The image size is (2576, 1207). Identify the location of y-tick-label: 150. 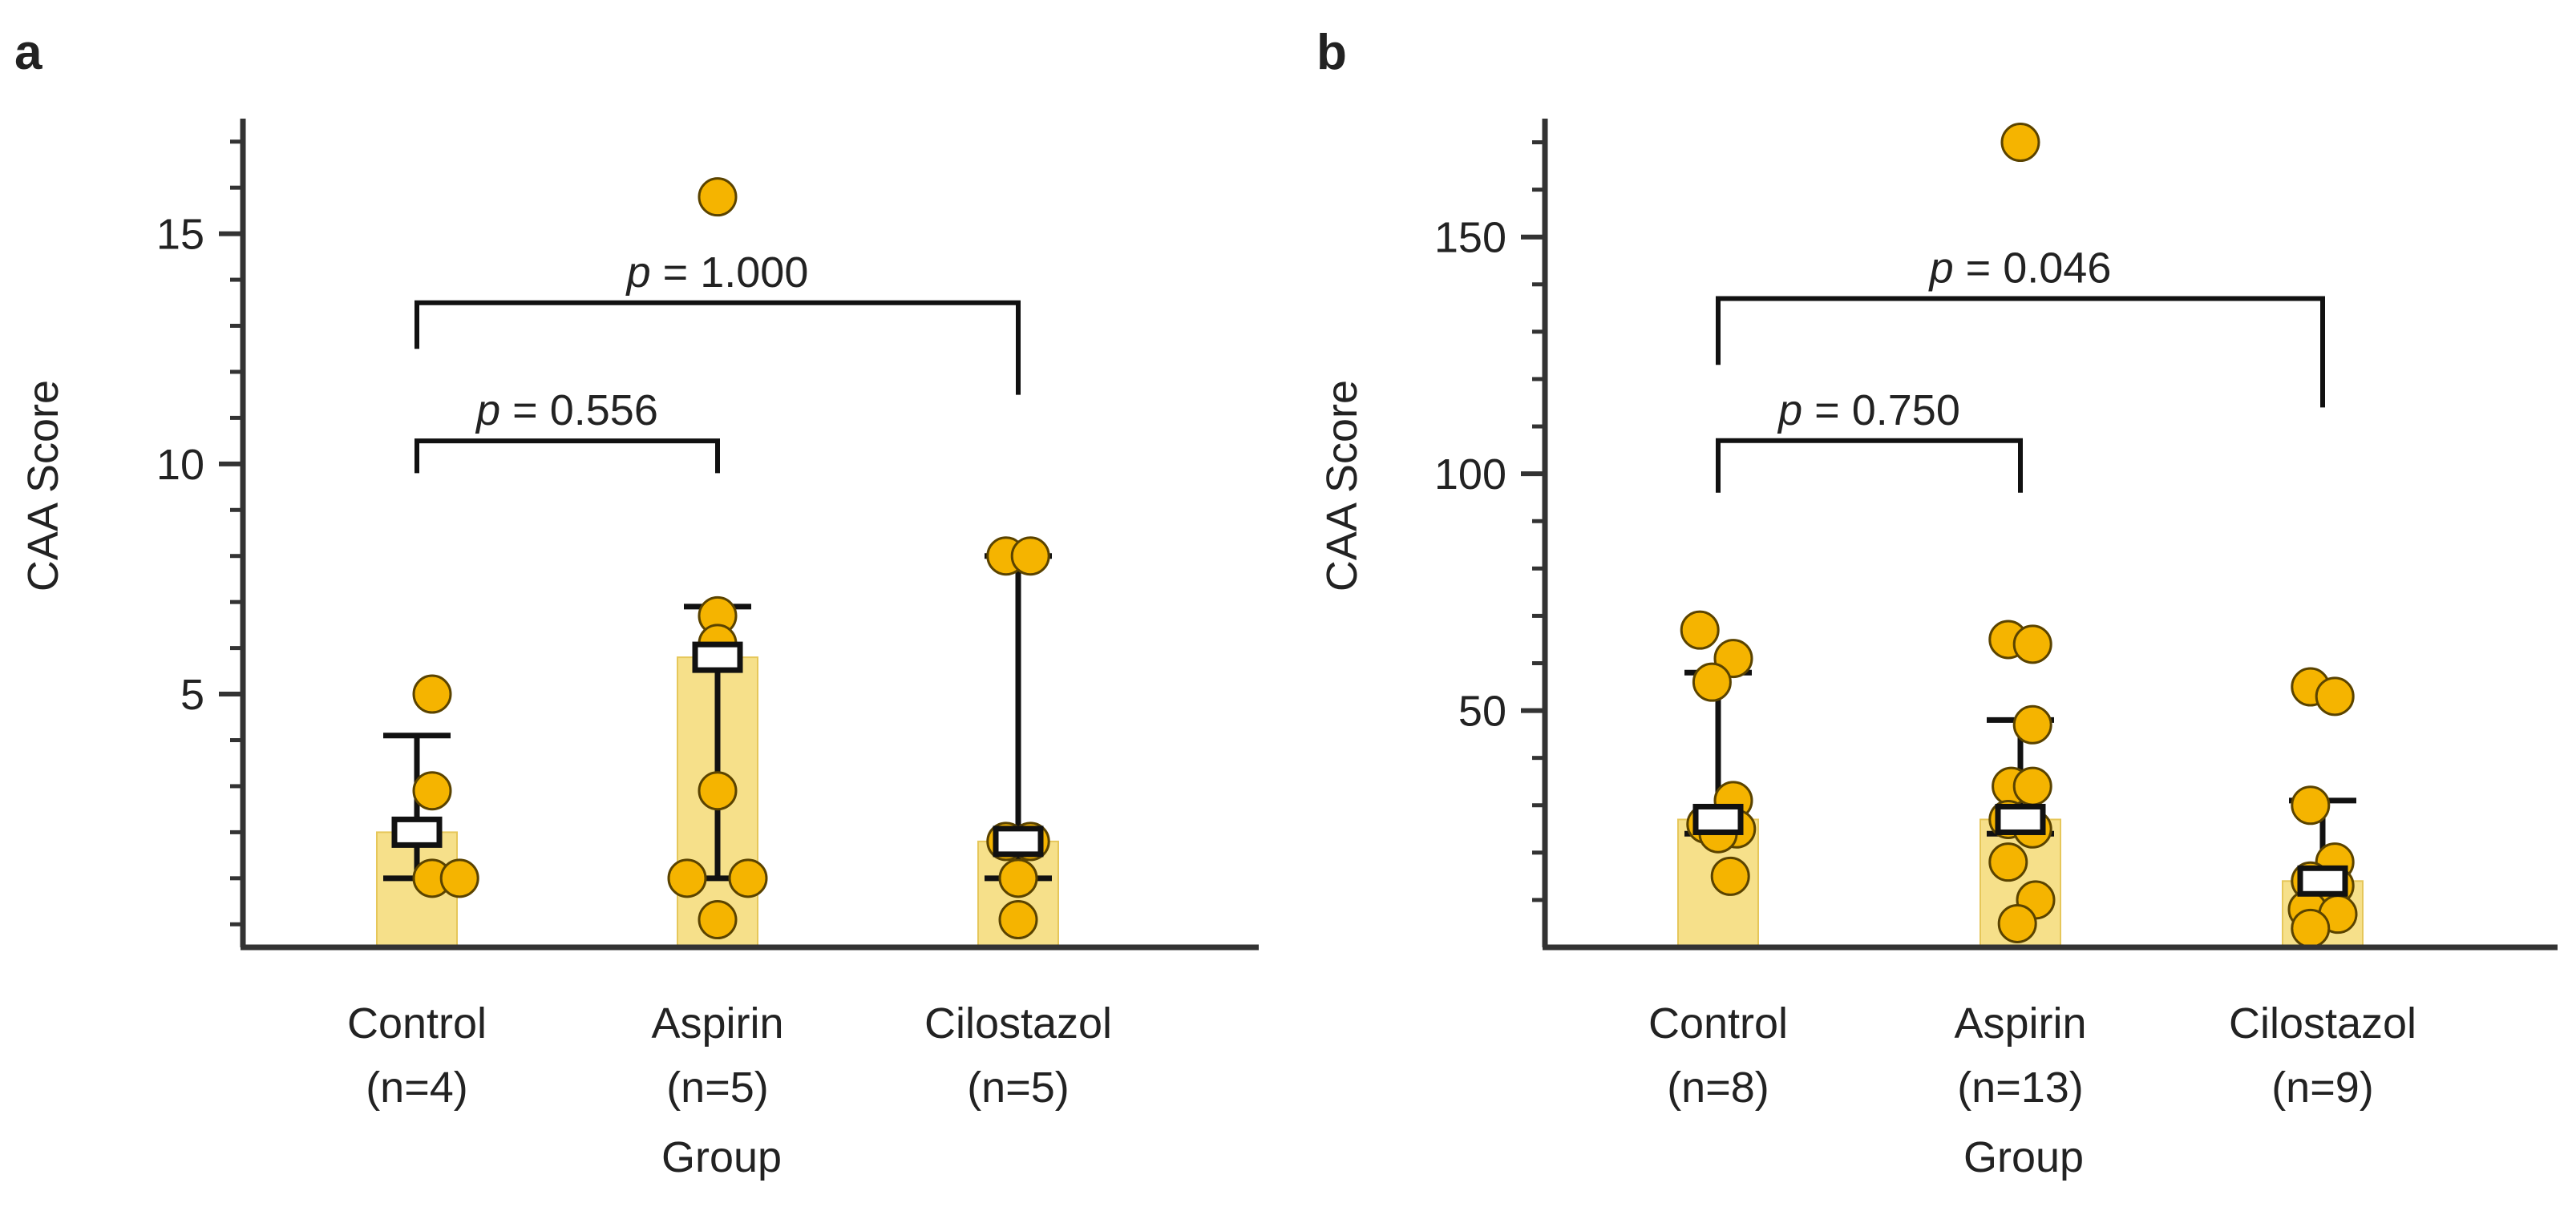
(1470, 238).